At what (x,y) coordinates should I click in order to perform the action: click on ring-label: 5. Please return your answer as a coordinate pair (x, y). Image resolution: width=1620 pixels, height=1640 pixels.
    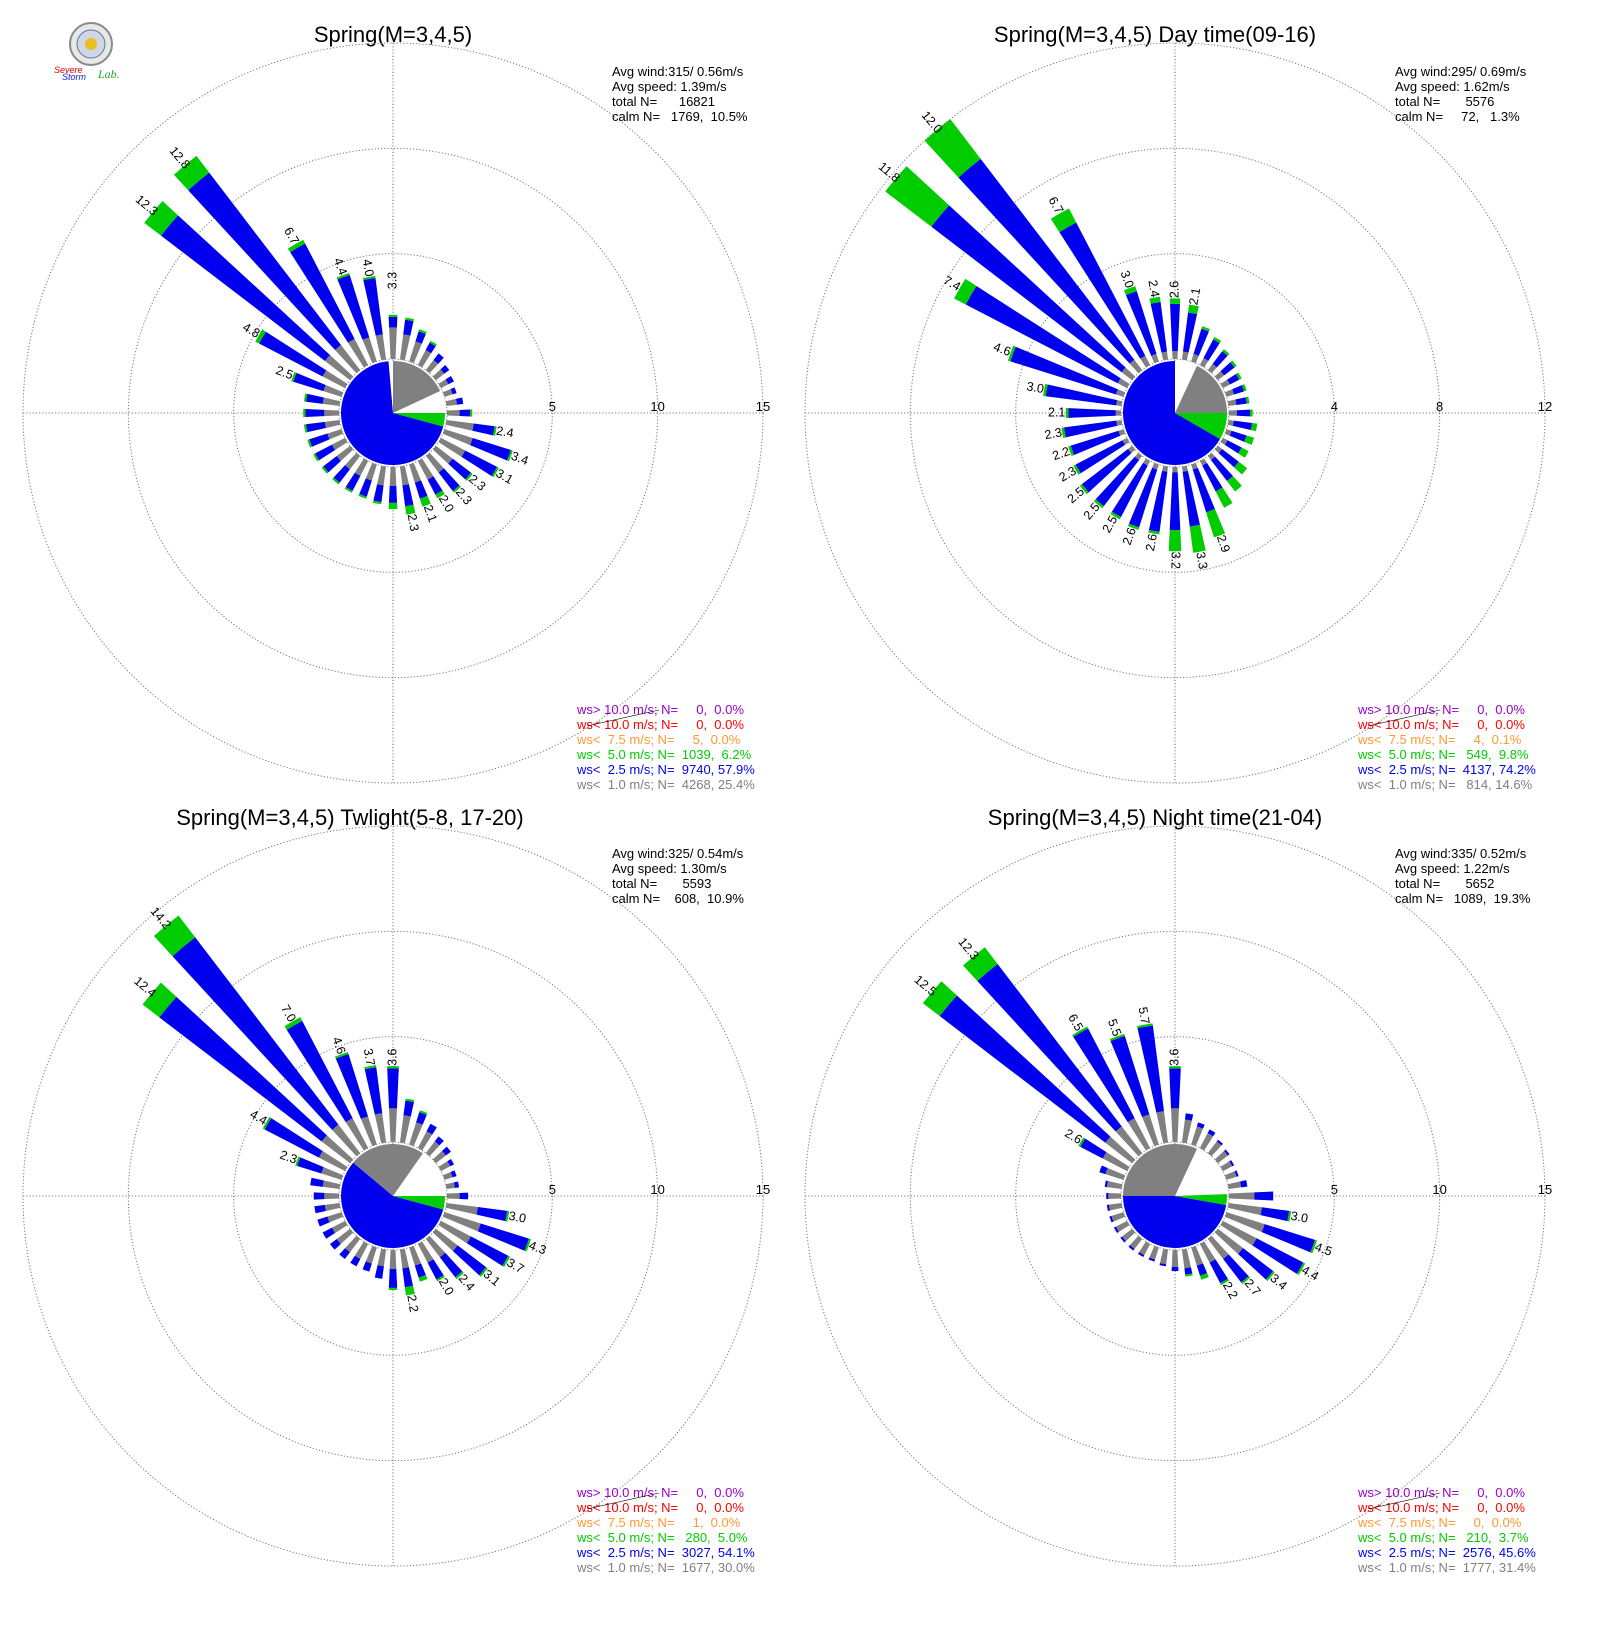
    Looking at the image, I should click on (1334, 1189).